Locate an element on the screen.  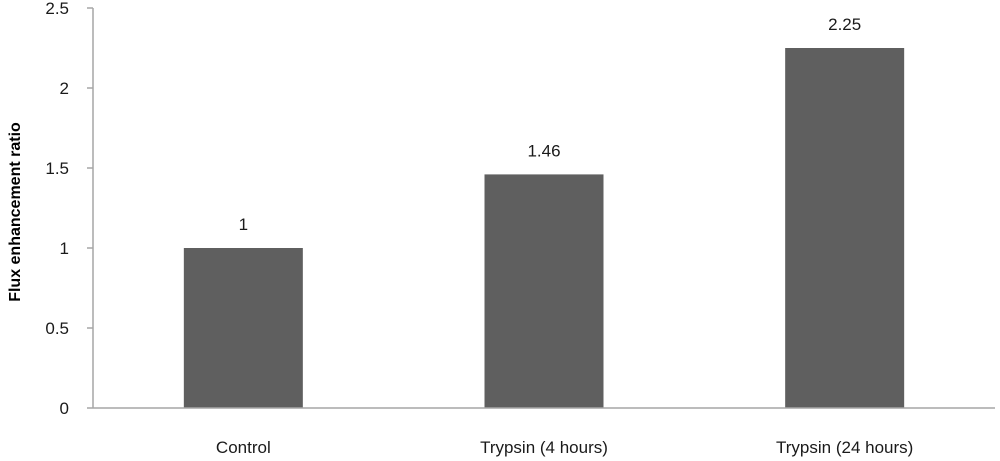
y-tick-label: 2.5 is located at coordinates (57, 9).